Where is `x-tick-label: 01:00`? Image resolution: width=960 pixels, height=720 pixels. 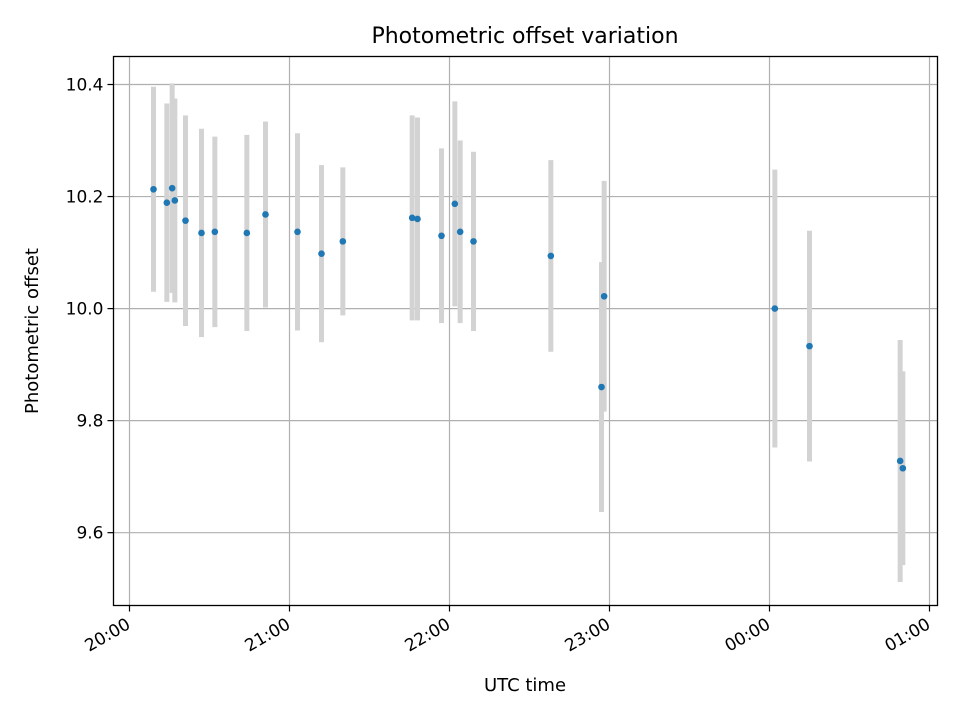 x-tick-label: 01:00 is located at coordinates (908, 636).